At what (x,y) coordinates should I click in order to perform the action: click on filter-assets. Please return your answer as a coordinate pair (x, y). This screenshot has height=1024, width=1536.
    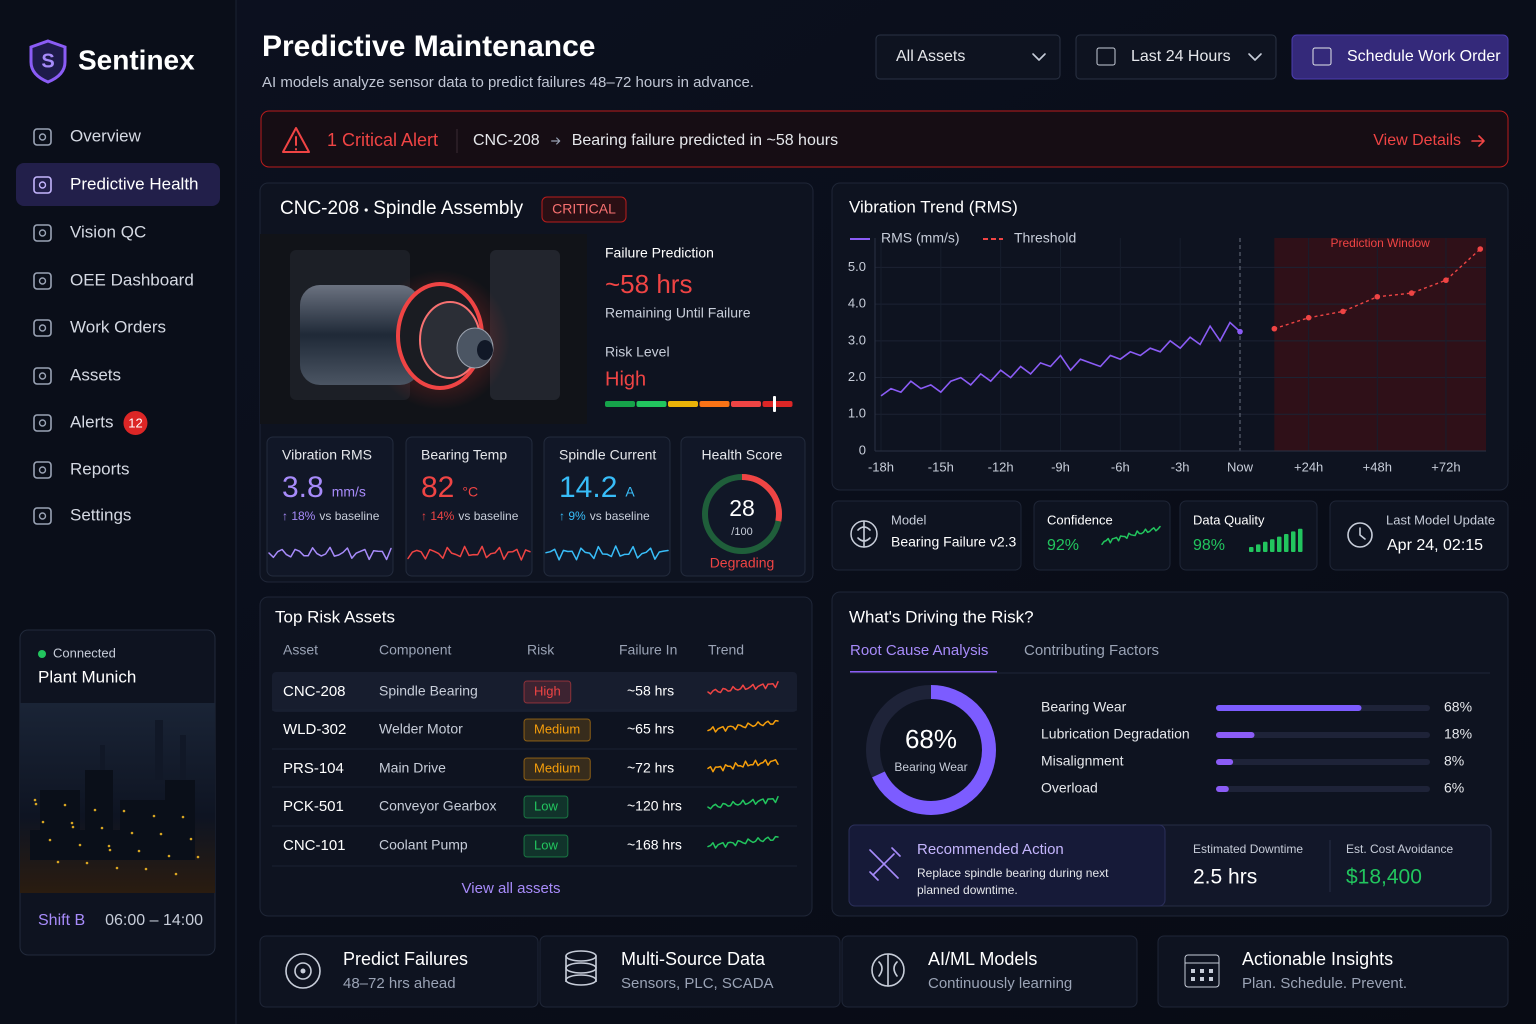
    Looking at the image, I should click on (968, 57).